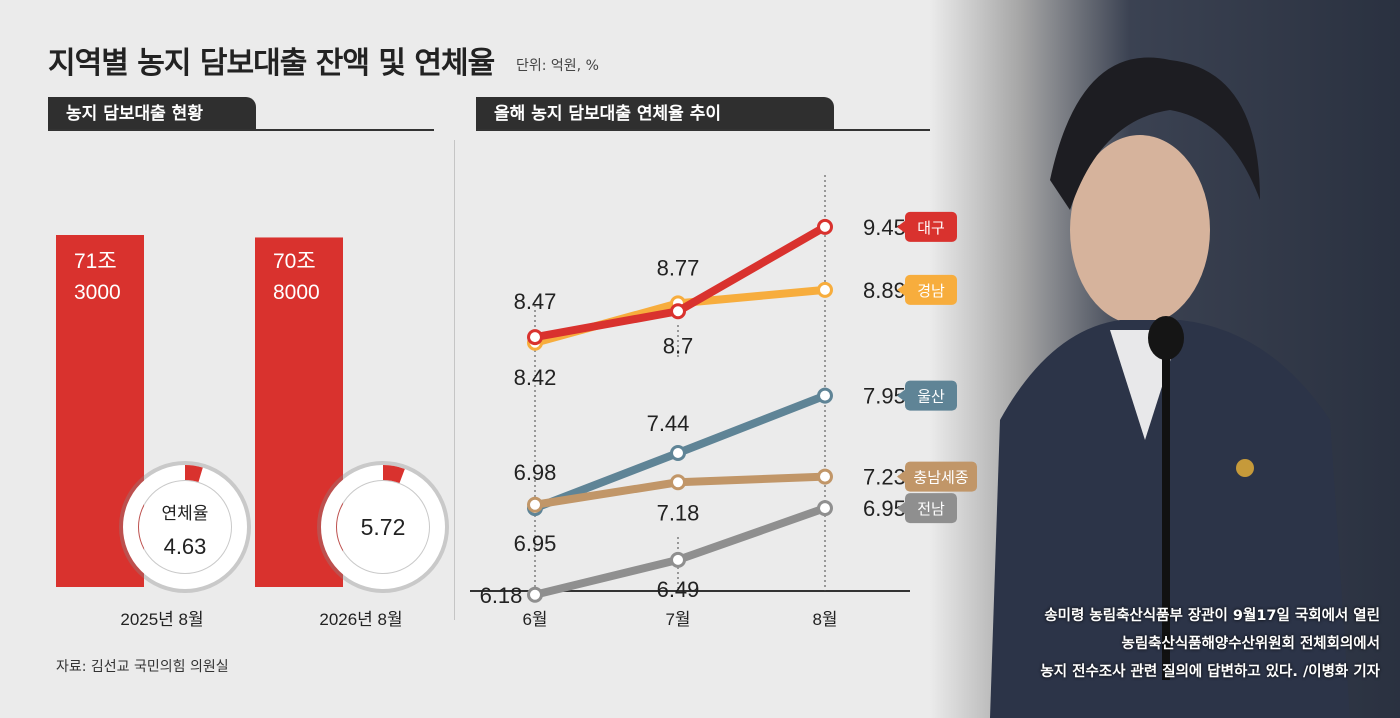 The height and width of the screenshot is (718, 1400). I want to click on data-label: 6.98, so click(535, 472).